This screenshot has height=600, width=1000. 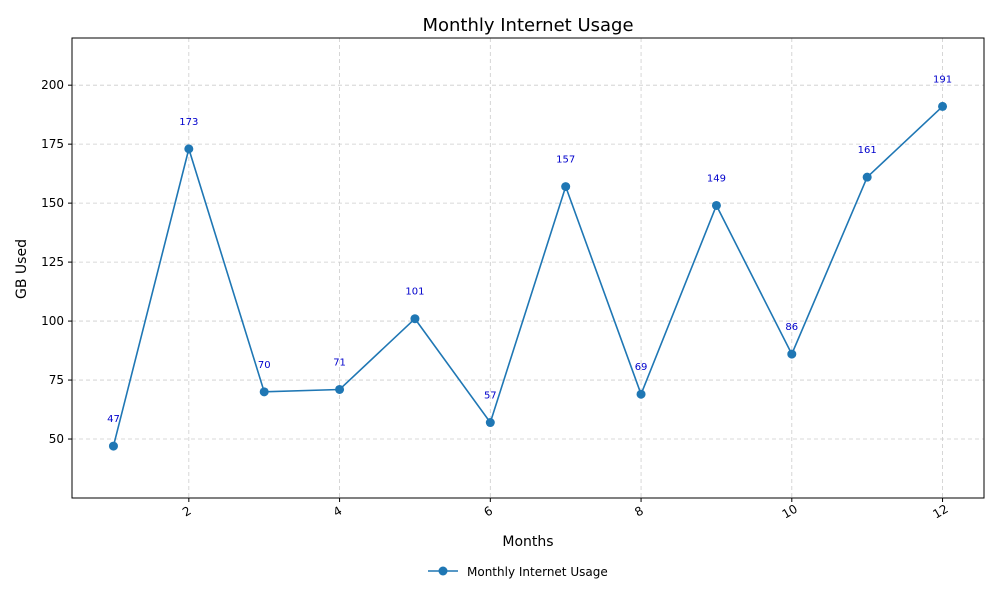 I want to click on x-tick-label: 8, so click(x=639, y=512).